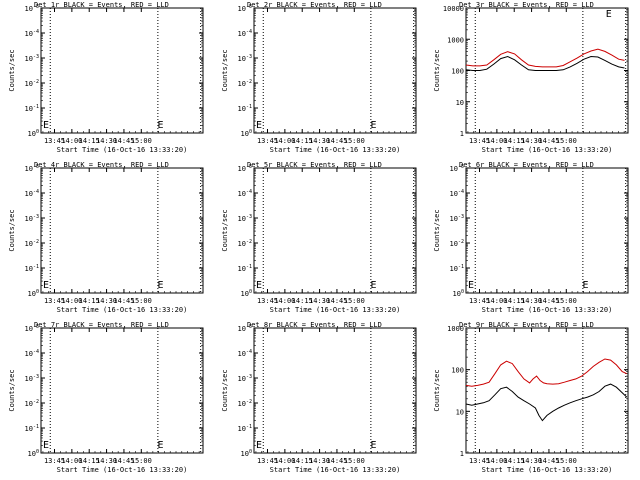 This screenshot has width=640, height=480. What do you see at coordinates (453, 9) in the screenshot?
I see `y-tick-label: 10000` at bounding box center [453, 9].